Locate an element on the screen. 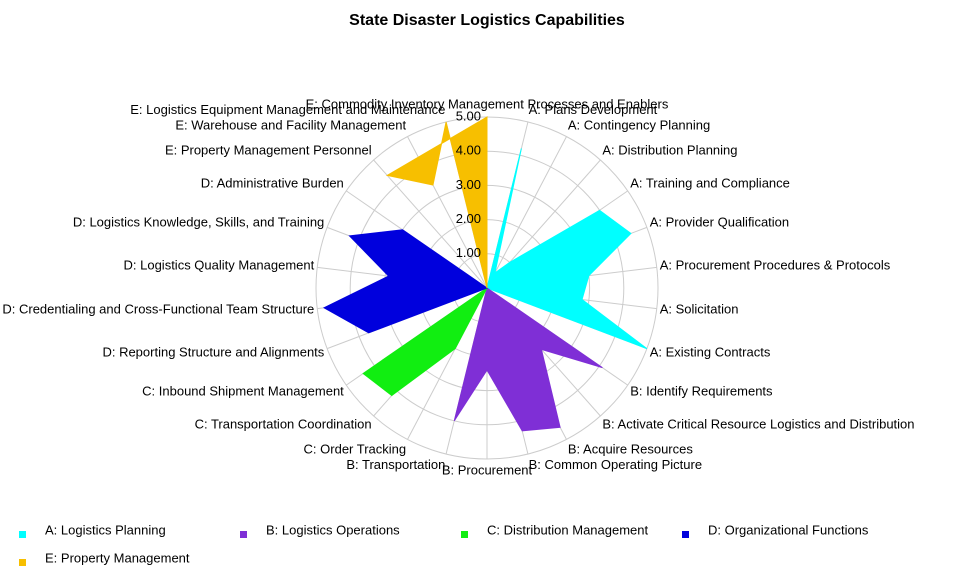  category-label: A: Solicitation is located at coordinates (699, 308).